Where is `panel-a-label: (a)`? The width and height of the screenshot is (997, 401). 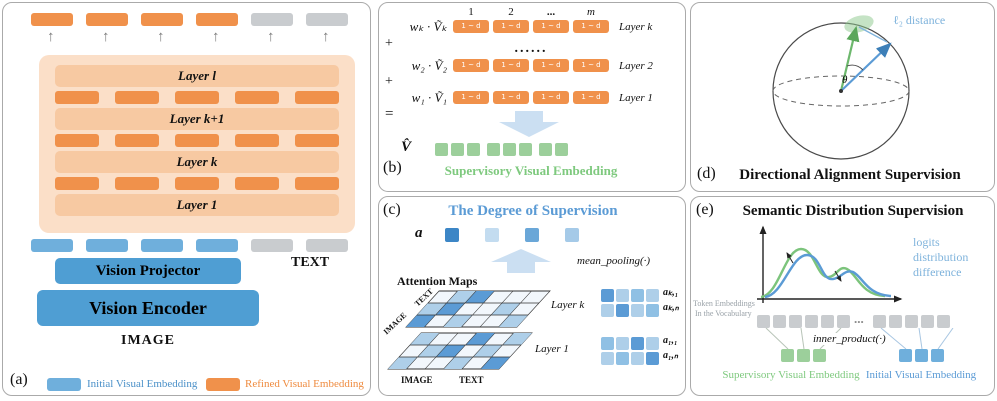
panel-a-label: (a) is located at coordinates (19, 379).